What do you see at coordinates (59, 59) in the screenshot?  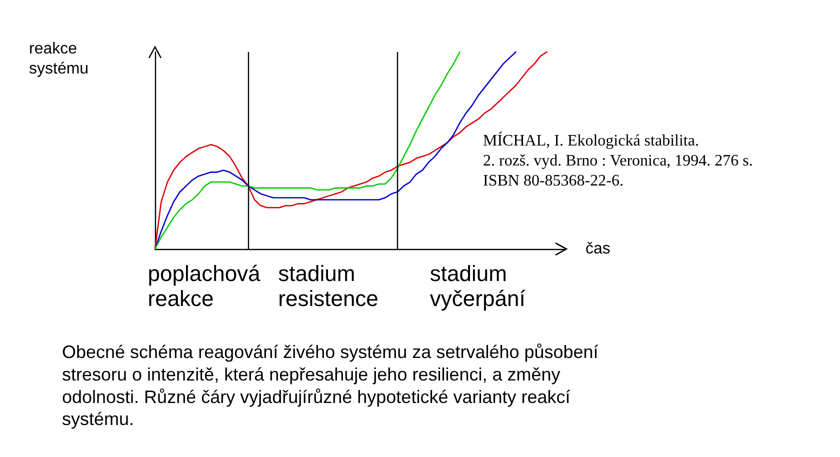 I see `y-axis-title: reakce systému` at bounding box center [59, 59].